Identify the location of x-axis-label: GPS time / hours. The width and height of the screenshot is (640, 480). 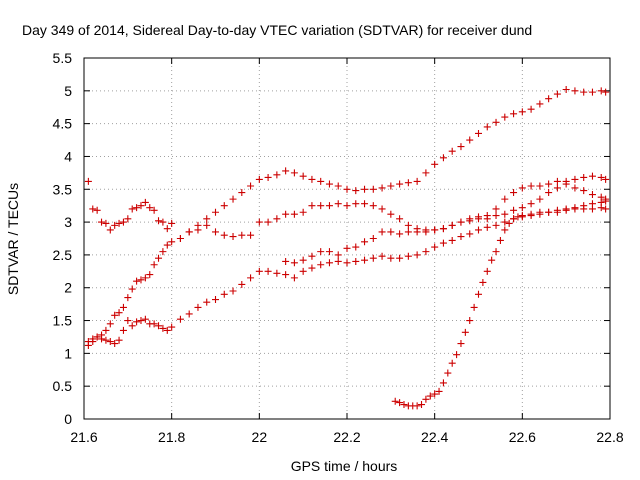
(344, 466).